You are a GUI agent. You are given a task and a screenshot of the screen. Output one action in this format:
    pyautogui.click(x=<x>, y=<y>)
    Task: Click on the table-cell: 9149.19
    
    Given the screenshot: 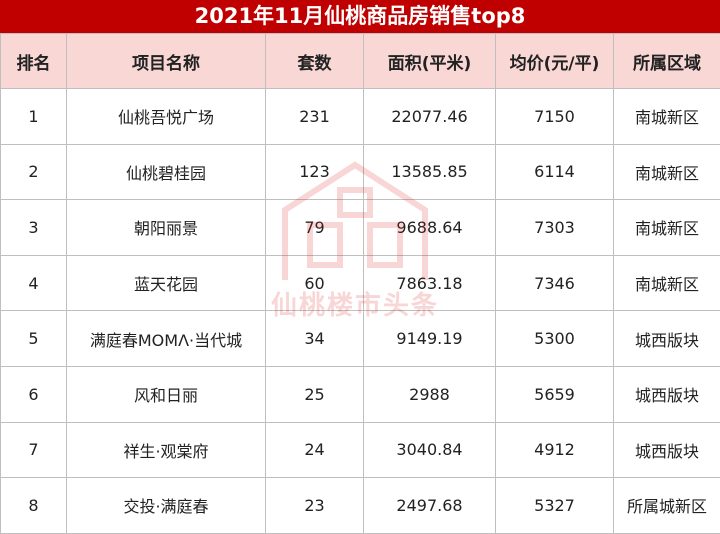 What is the action you would take?
    pyautogui.click(x=430, y=339)
    